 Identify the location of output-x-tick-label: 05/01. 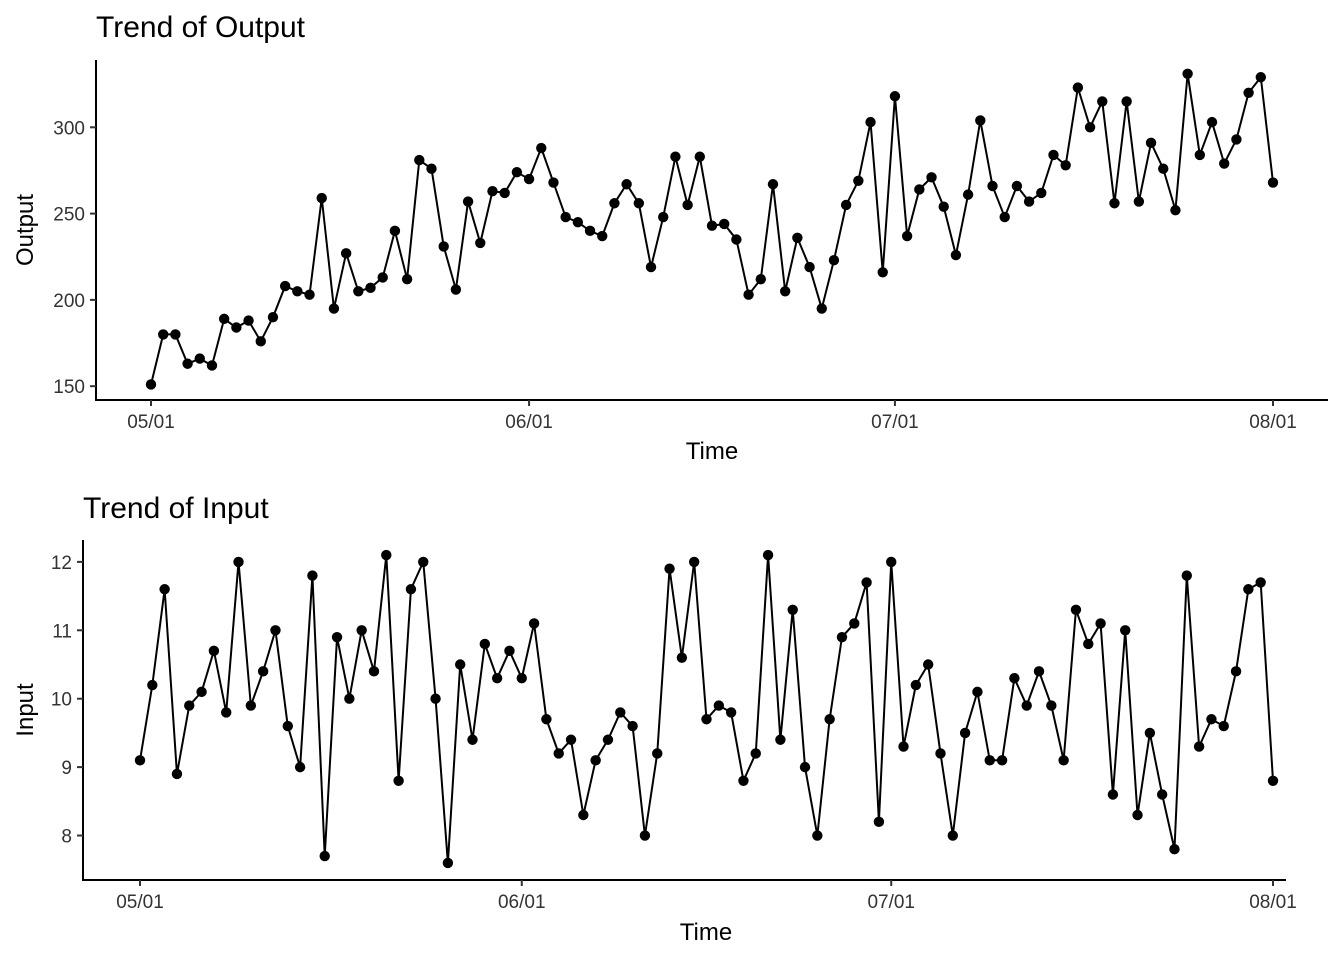
(151, 422).